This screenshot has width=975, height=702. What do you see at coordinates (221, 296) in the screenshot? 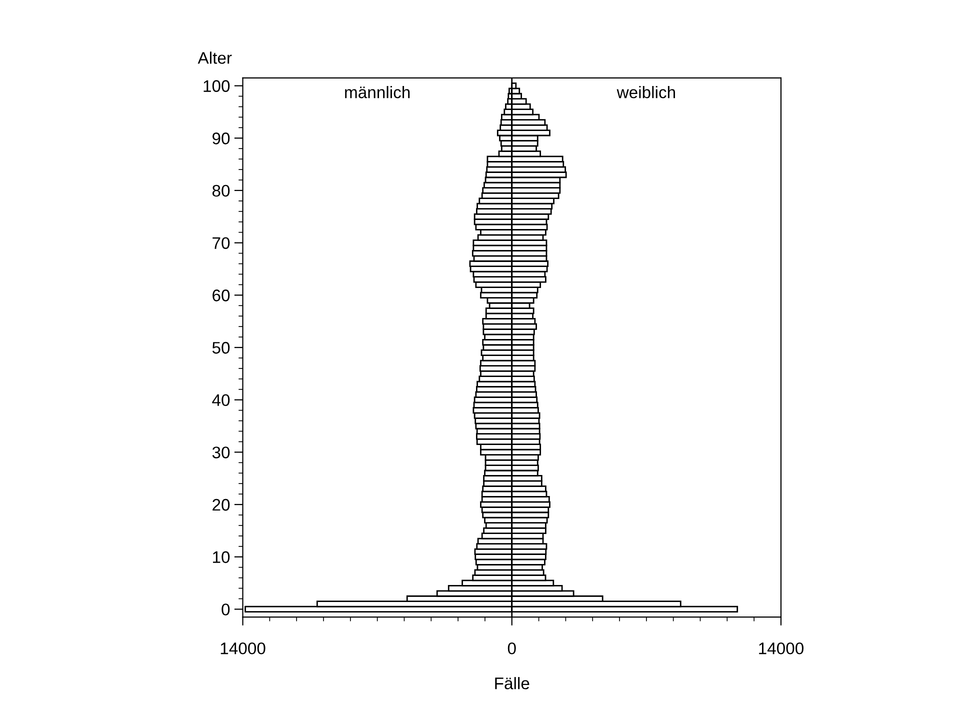
I see `y-tick-label: 60` at bounding box center [221, 296].